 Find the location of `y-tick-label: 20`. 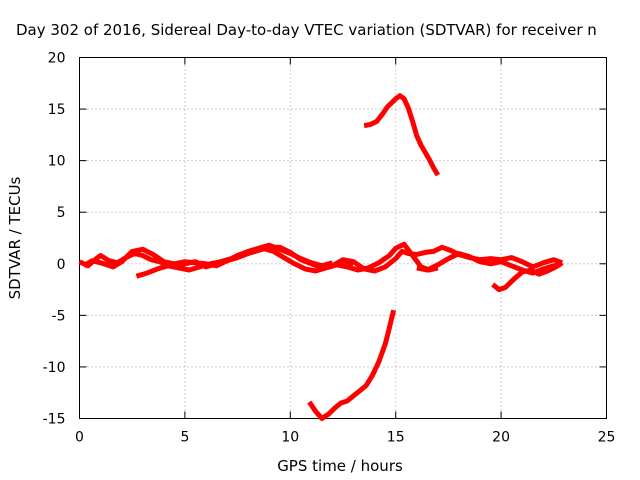

y-tick-label: 20 is located at coordinates (57, 59).